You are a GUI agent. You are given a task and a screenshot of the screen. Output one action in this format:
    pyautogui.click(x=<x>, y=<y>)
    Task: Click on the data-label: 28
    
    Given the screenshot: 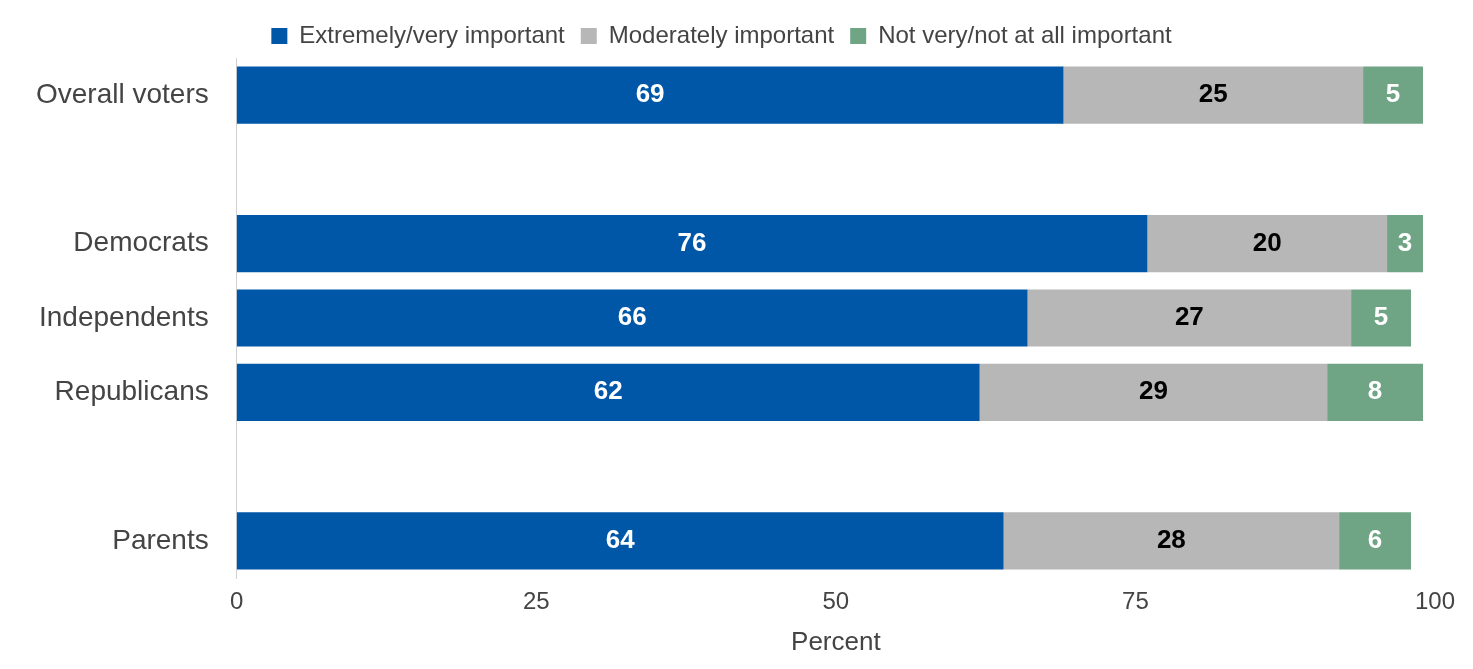 What is the action you would take?
    pyautogui.click(x=1171, y=539)
    